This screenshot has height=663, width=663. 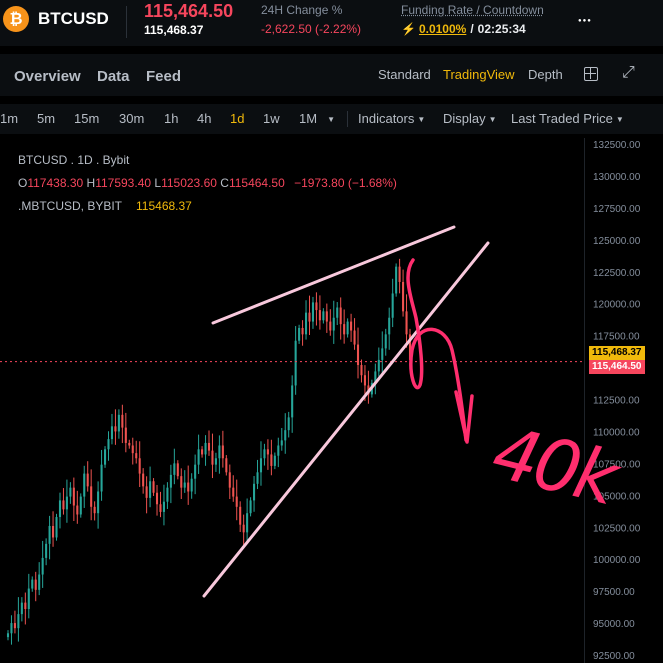 I want to click on y-tick-label: 132500.00, so click(x=617, y=145).